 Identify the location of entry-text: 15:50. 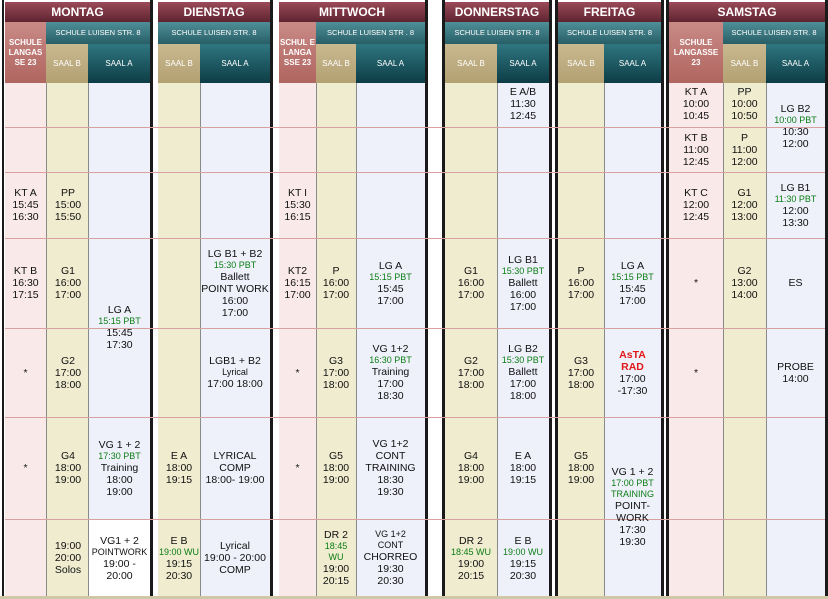
(68, 217).